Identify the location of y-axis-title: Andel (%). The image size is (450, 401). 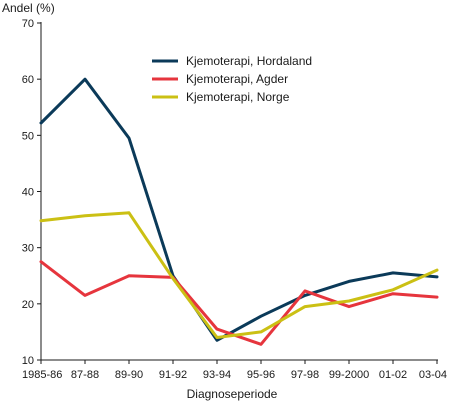
(28, 8).